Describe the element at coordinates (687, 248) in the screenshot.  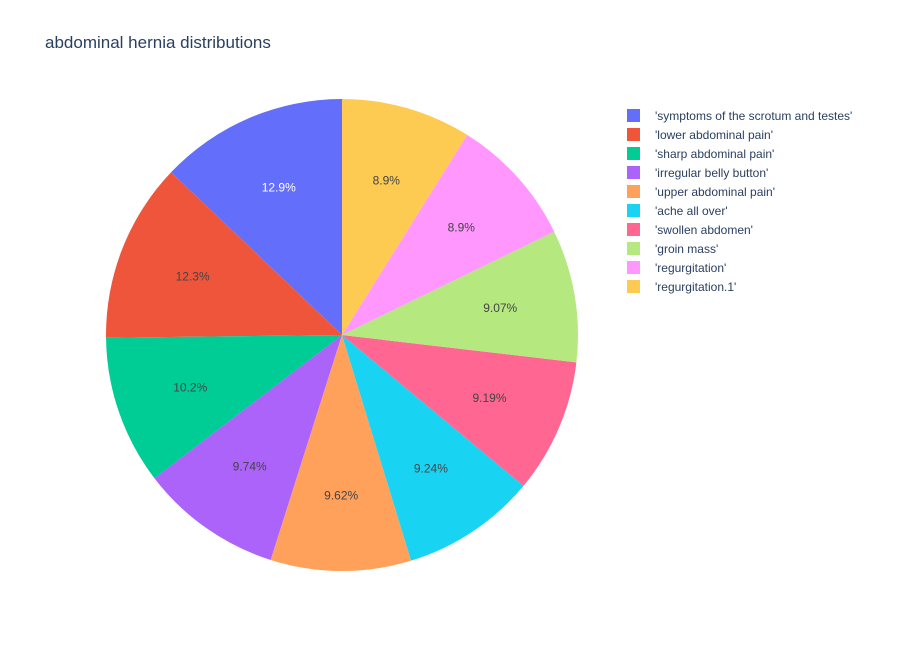
I see `legend-label: 'groin mass'` at that location.